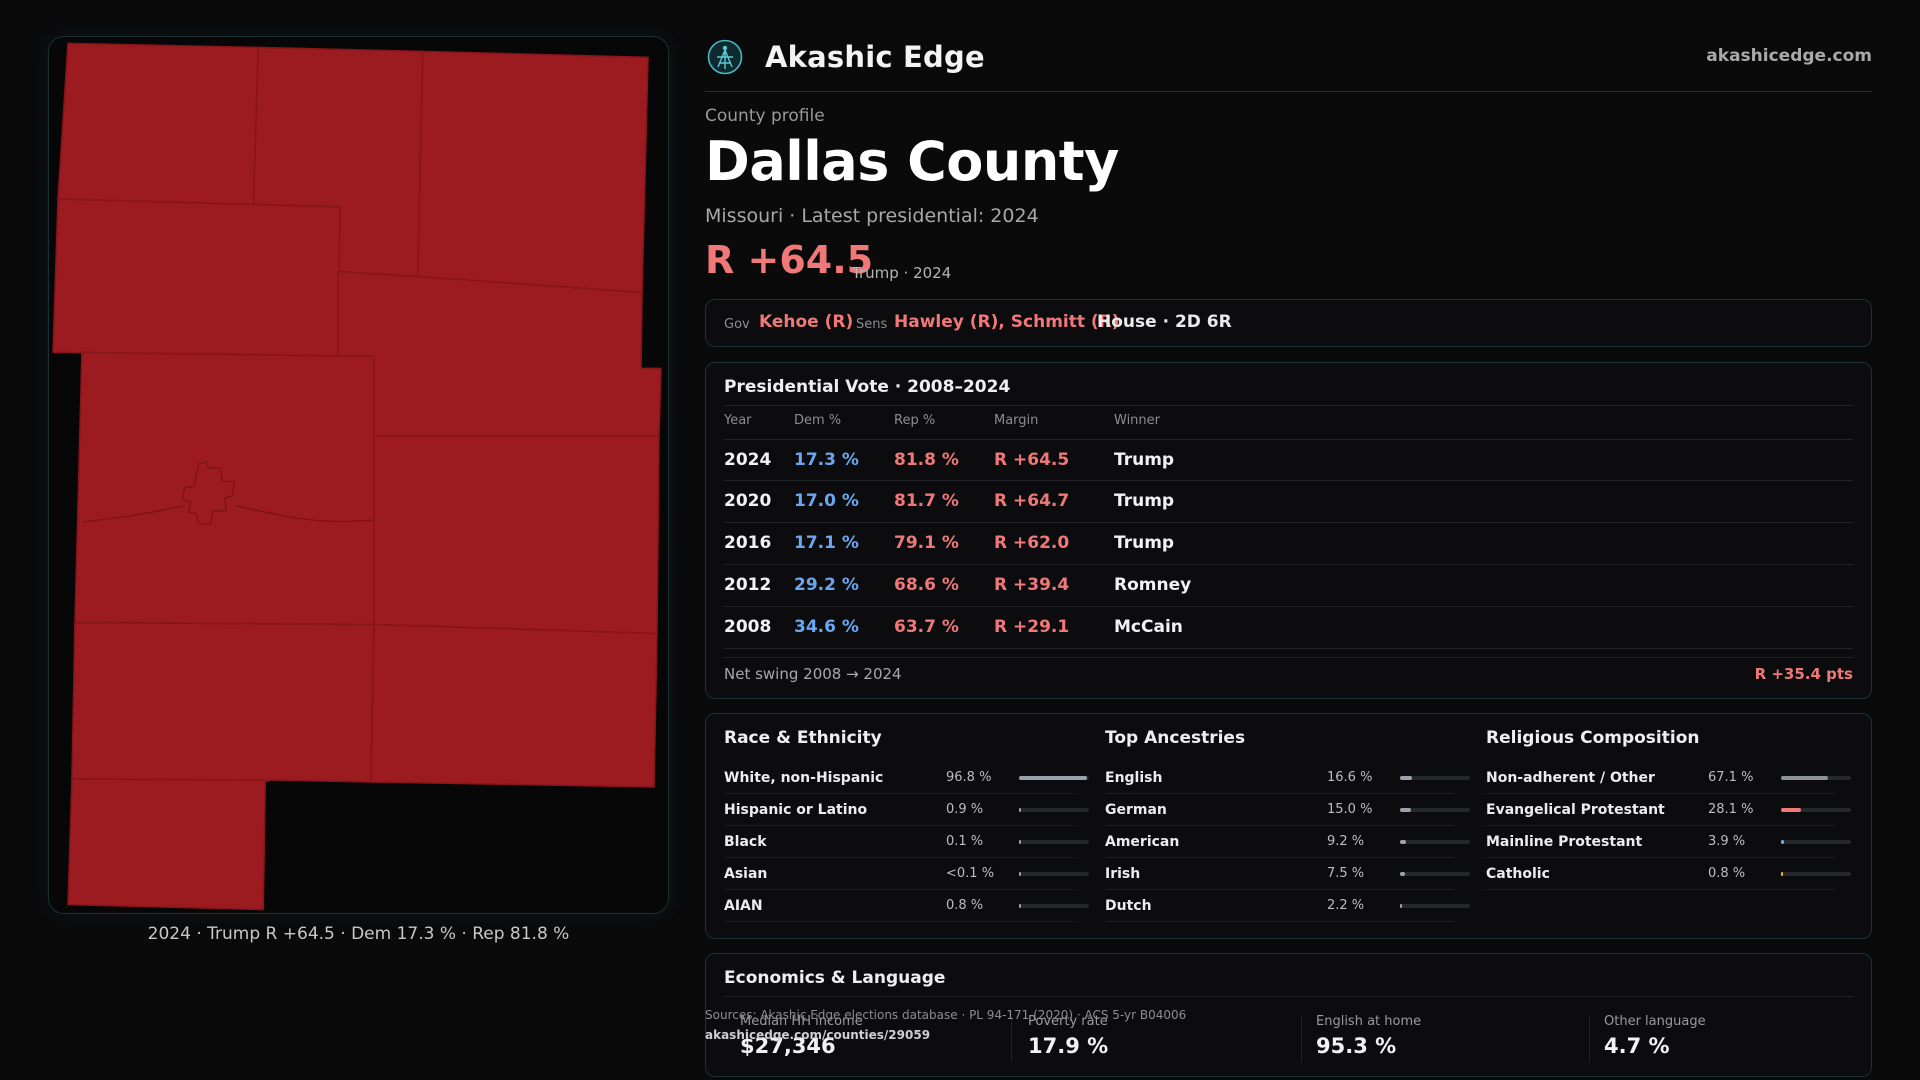 The height and width of the screenshot is (1080, 1920). I want to click on source-url-link: akashicedge.com/counties/29059, so click(818, 1035).